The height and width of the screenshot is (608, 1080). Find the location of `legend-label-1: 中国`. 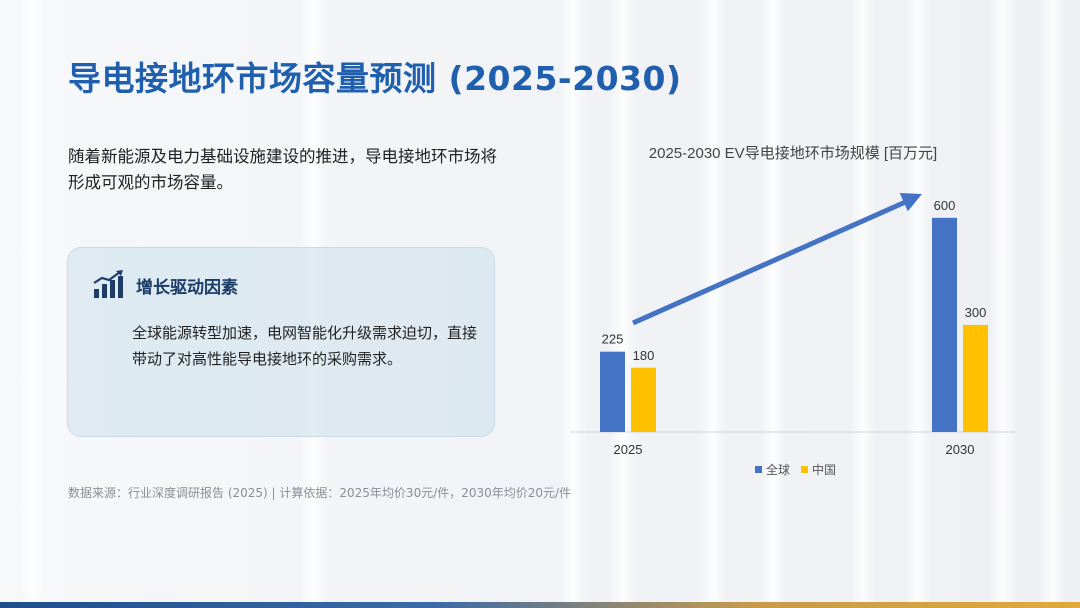

legend-label-1: 中国 is located at coordinates (824, 469).